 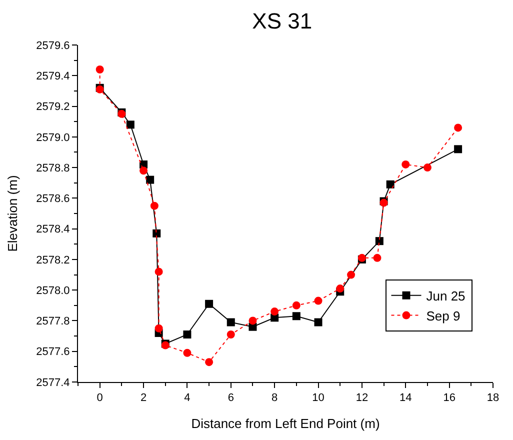 What do you see at coordinates (53, 322) in the screenshot?
I see `y-tick-label: 2577.8` at bounding box center [53, 322].